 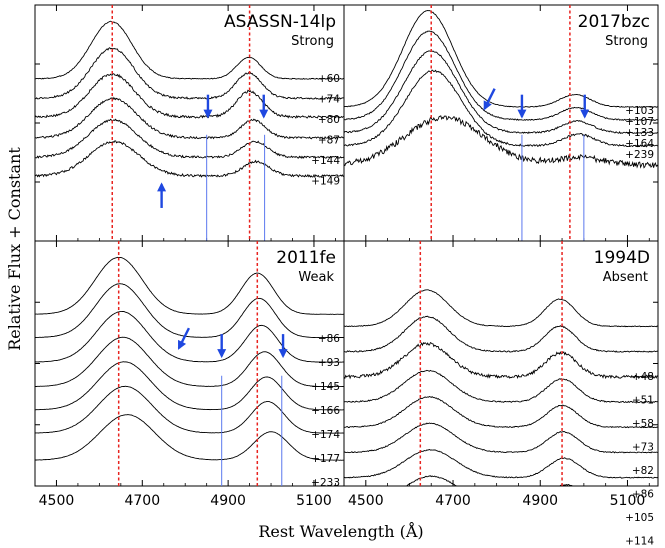 What do you see at coordinates (325, 435) in the screenshot?
I see `epoch-label: +174` at bounding box center [325, 435].